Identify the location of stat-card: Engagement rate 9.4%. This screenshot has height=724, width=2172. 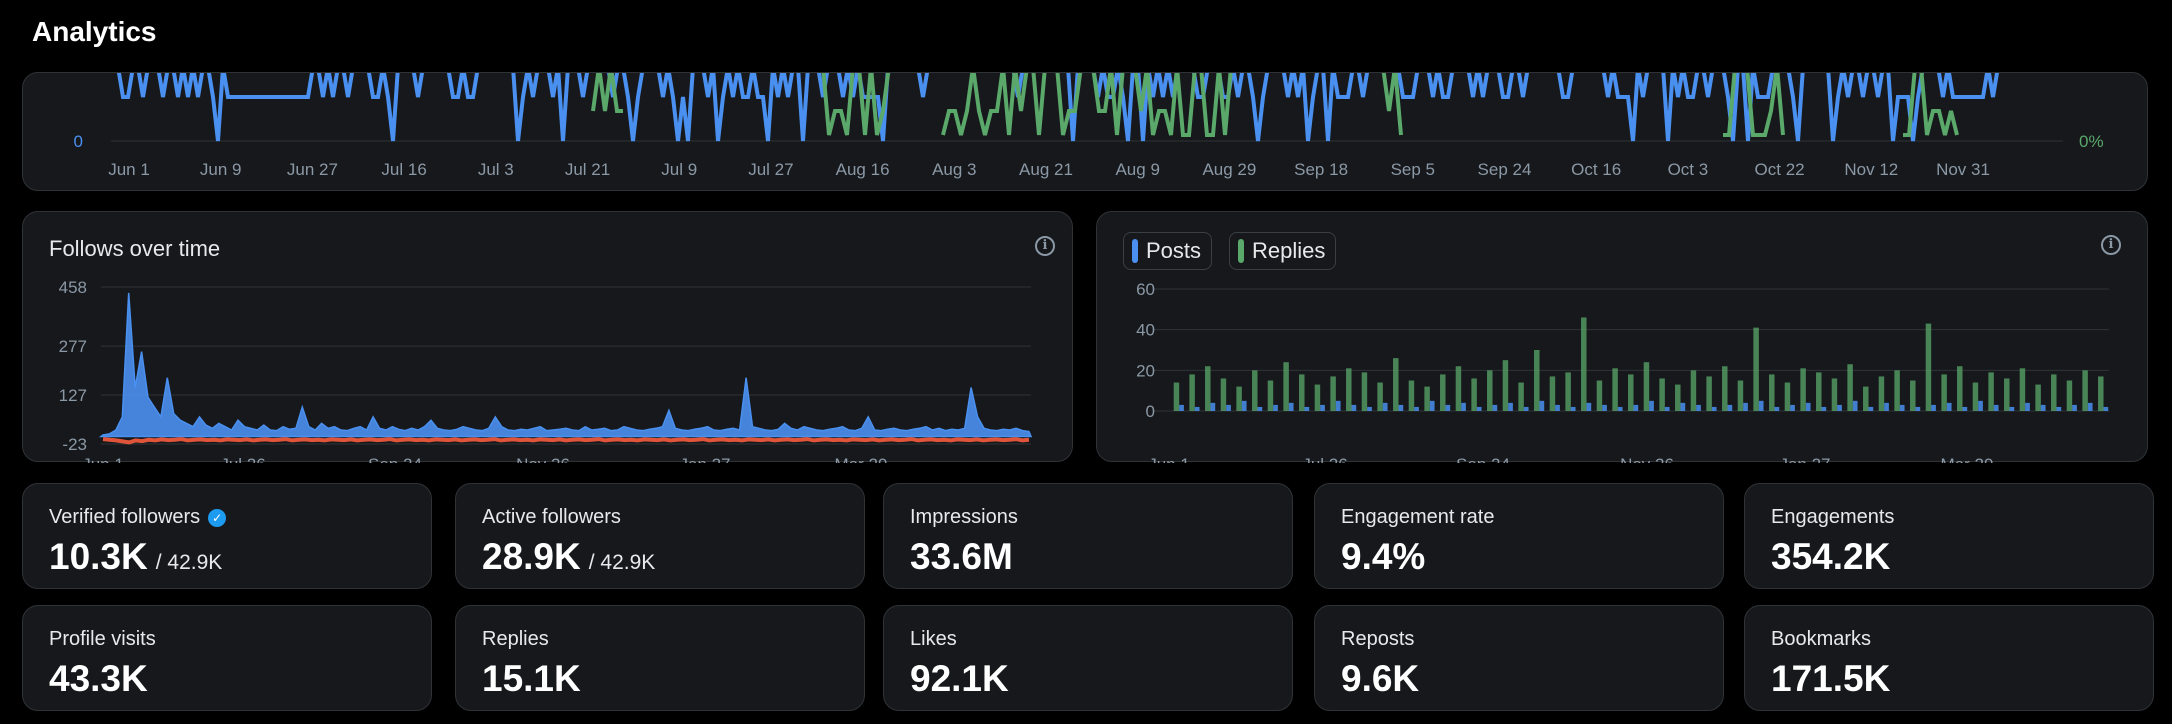
(1519, 536).